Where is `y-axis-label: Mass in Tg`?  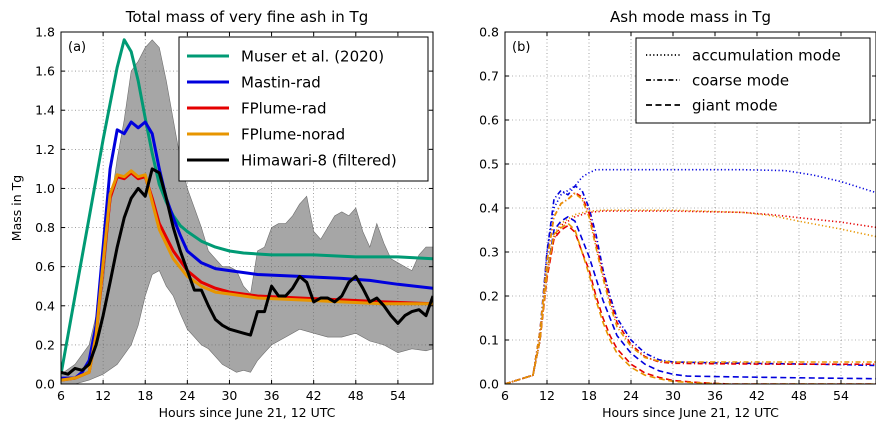
y-axis-label: Mass in Tg is located at coordinates (16, 208).